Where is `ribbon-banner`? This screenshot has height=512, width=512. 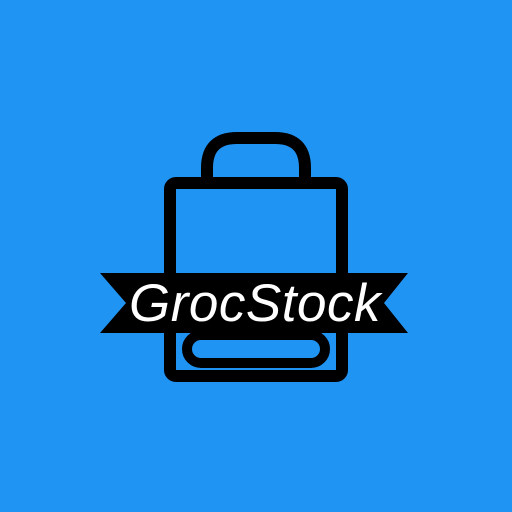 ribbon-banner is located at coordinates (254, 303).